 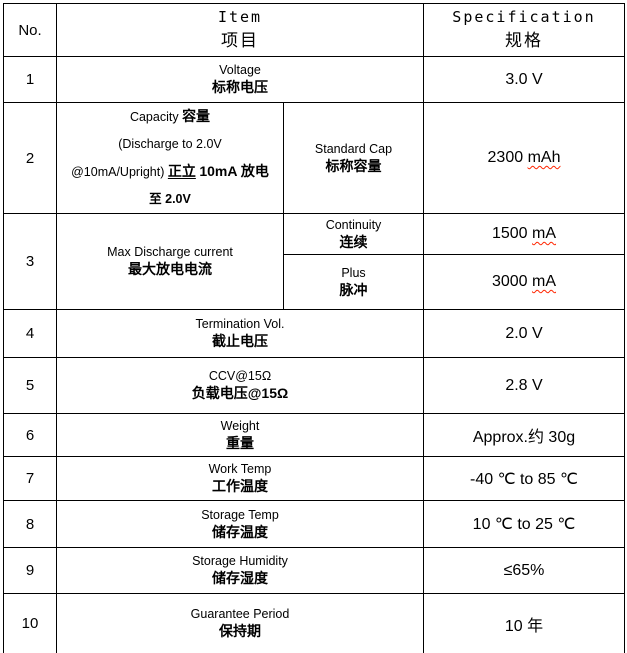 I want to click on row-guarantee-period: 10 Guarantee Period 保持期 10 年, so click(x=314, y=623).